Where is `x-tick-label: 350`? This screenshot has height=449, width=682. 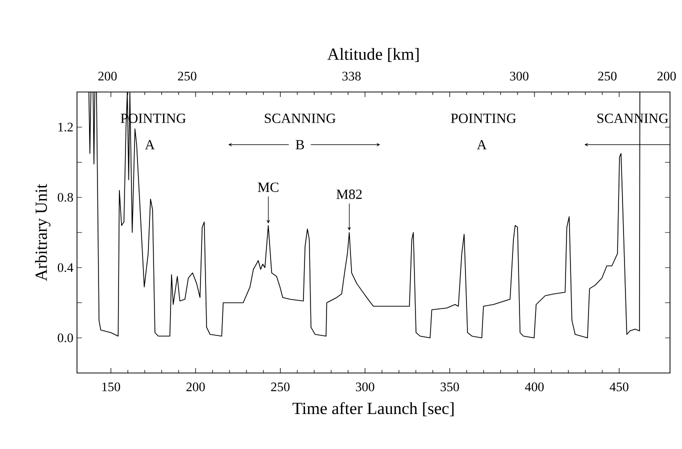 x-tick-label: 350 is located at coordinates (449, 387).